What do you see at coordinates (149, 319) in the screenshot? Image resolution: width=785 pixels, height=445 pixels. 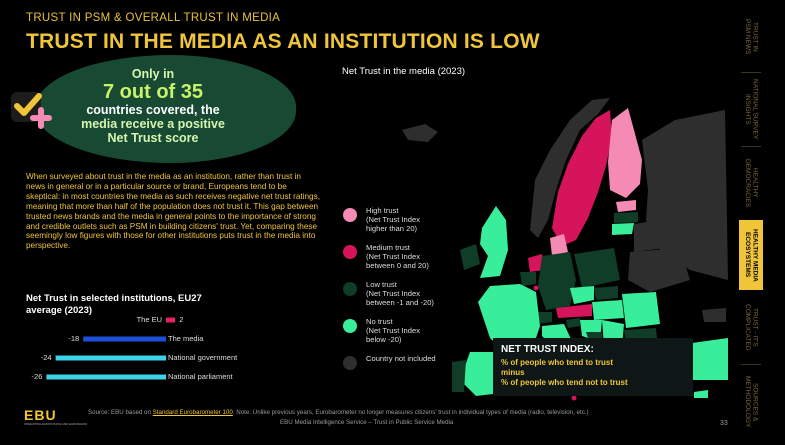 I see `category-label: The EU` at bounding box center [149, 319].